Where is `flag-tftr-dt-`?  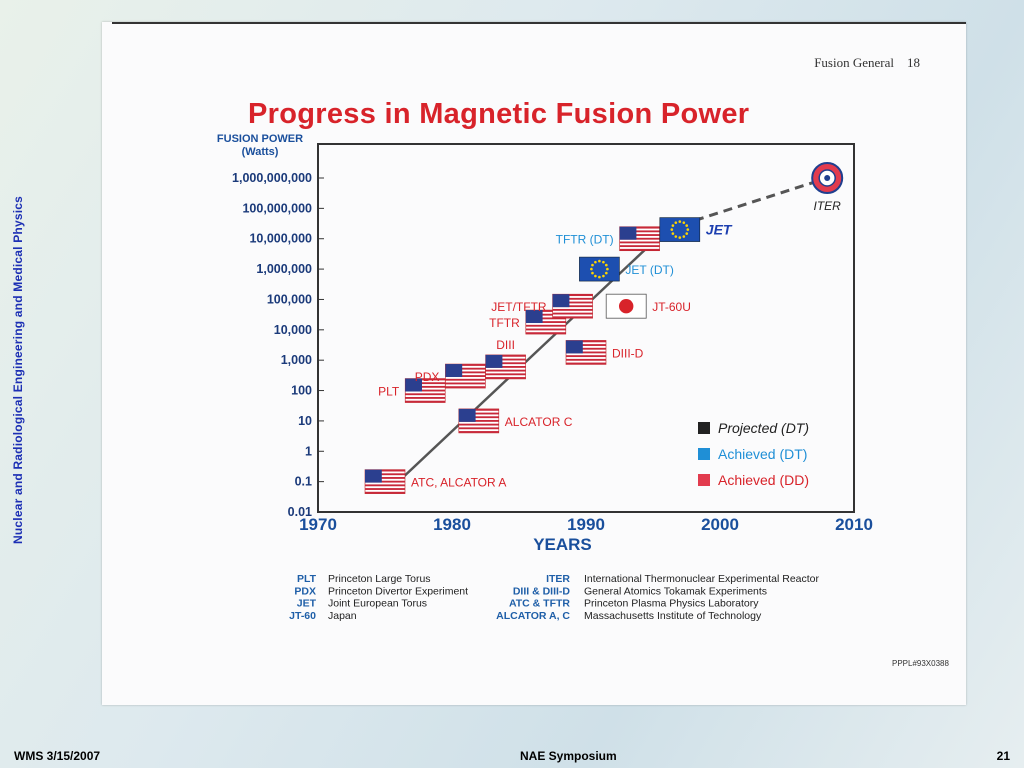 flag-tftr-dt- is located at coordinates (639, 239).